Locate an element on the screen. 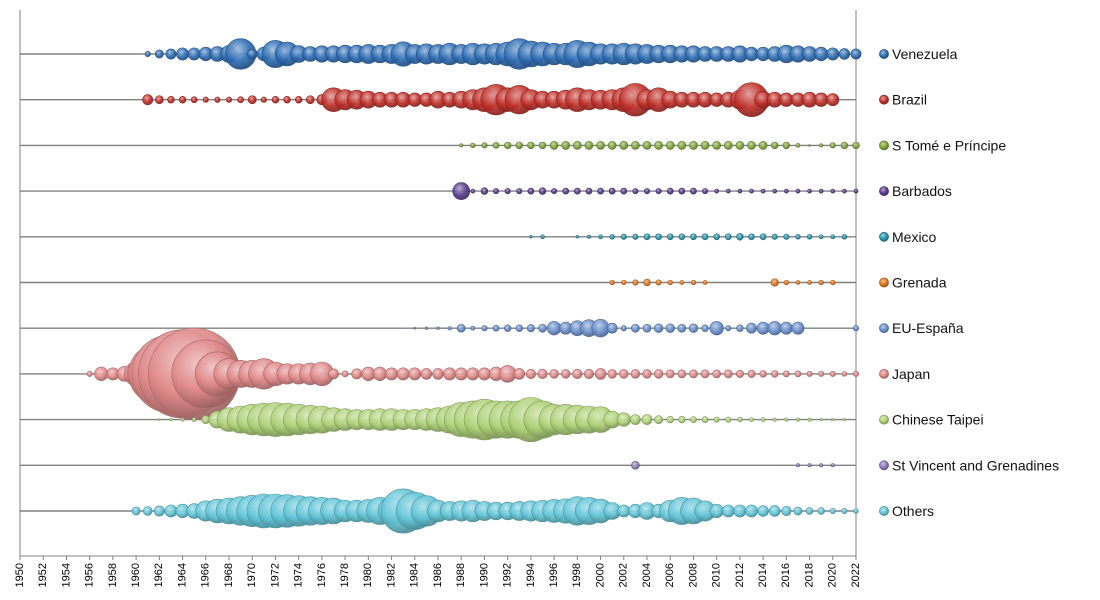 This screenshot has height=600, width=1100. x-tick-label: 2002 is located at coordinates (624, 575).